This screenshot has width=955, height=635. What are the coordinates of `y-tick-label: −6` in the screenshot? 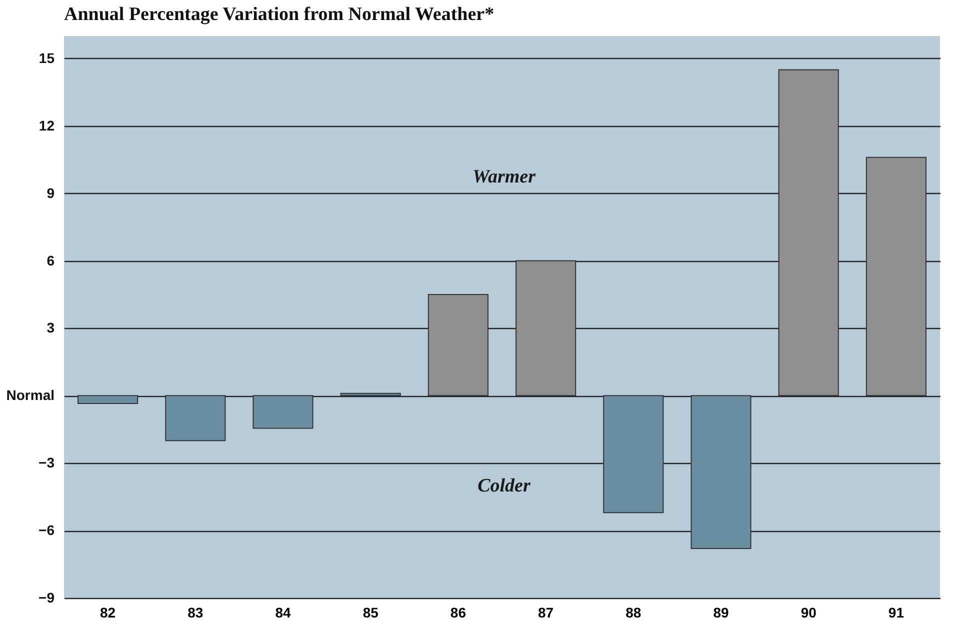 It's located at (46, 530).